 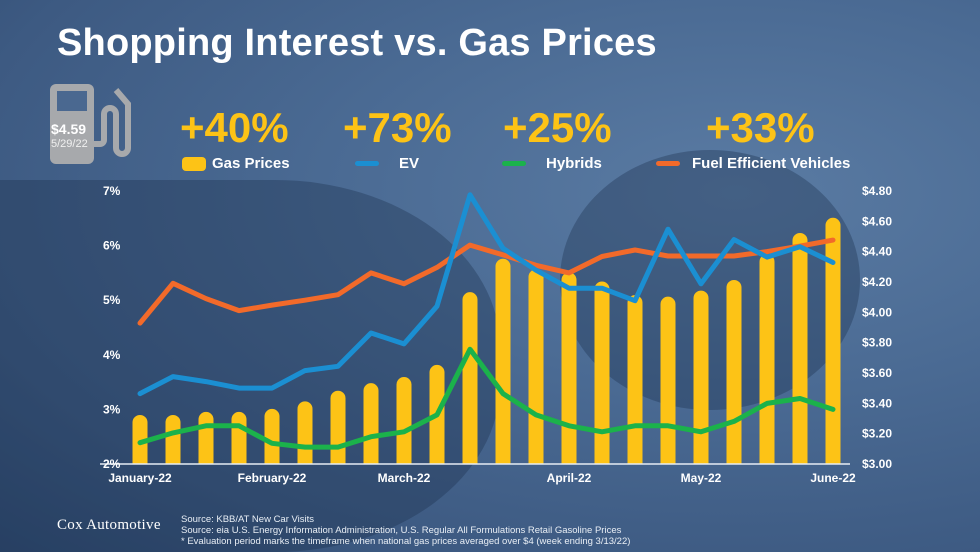 I want to click on y-right-tick-label: $3.00, so click(x=877, y=464).